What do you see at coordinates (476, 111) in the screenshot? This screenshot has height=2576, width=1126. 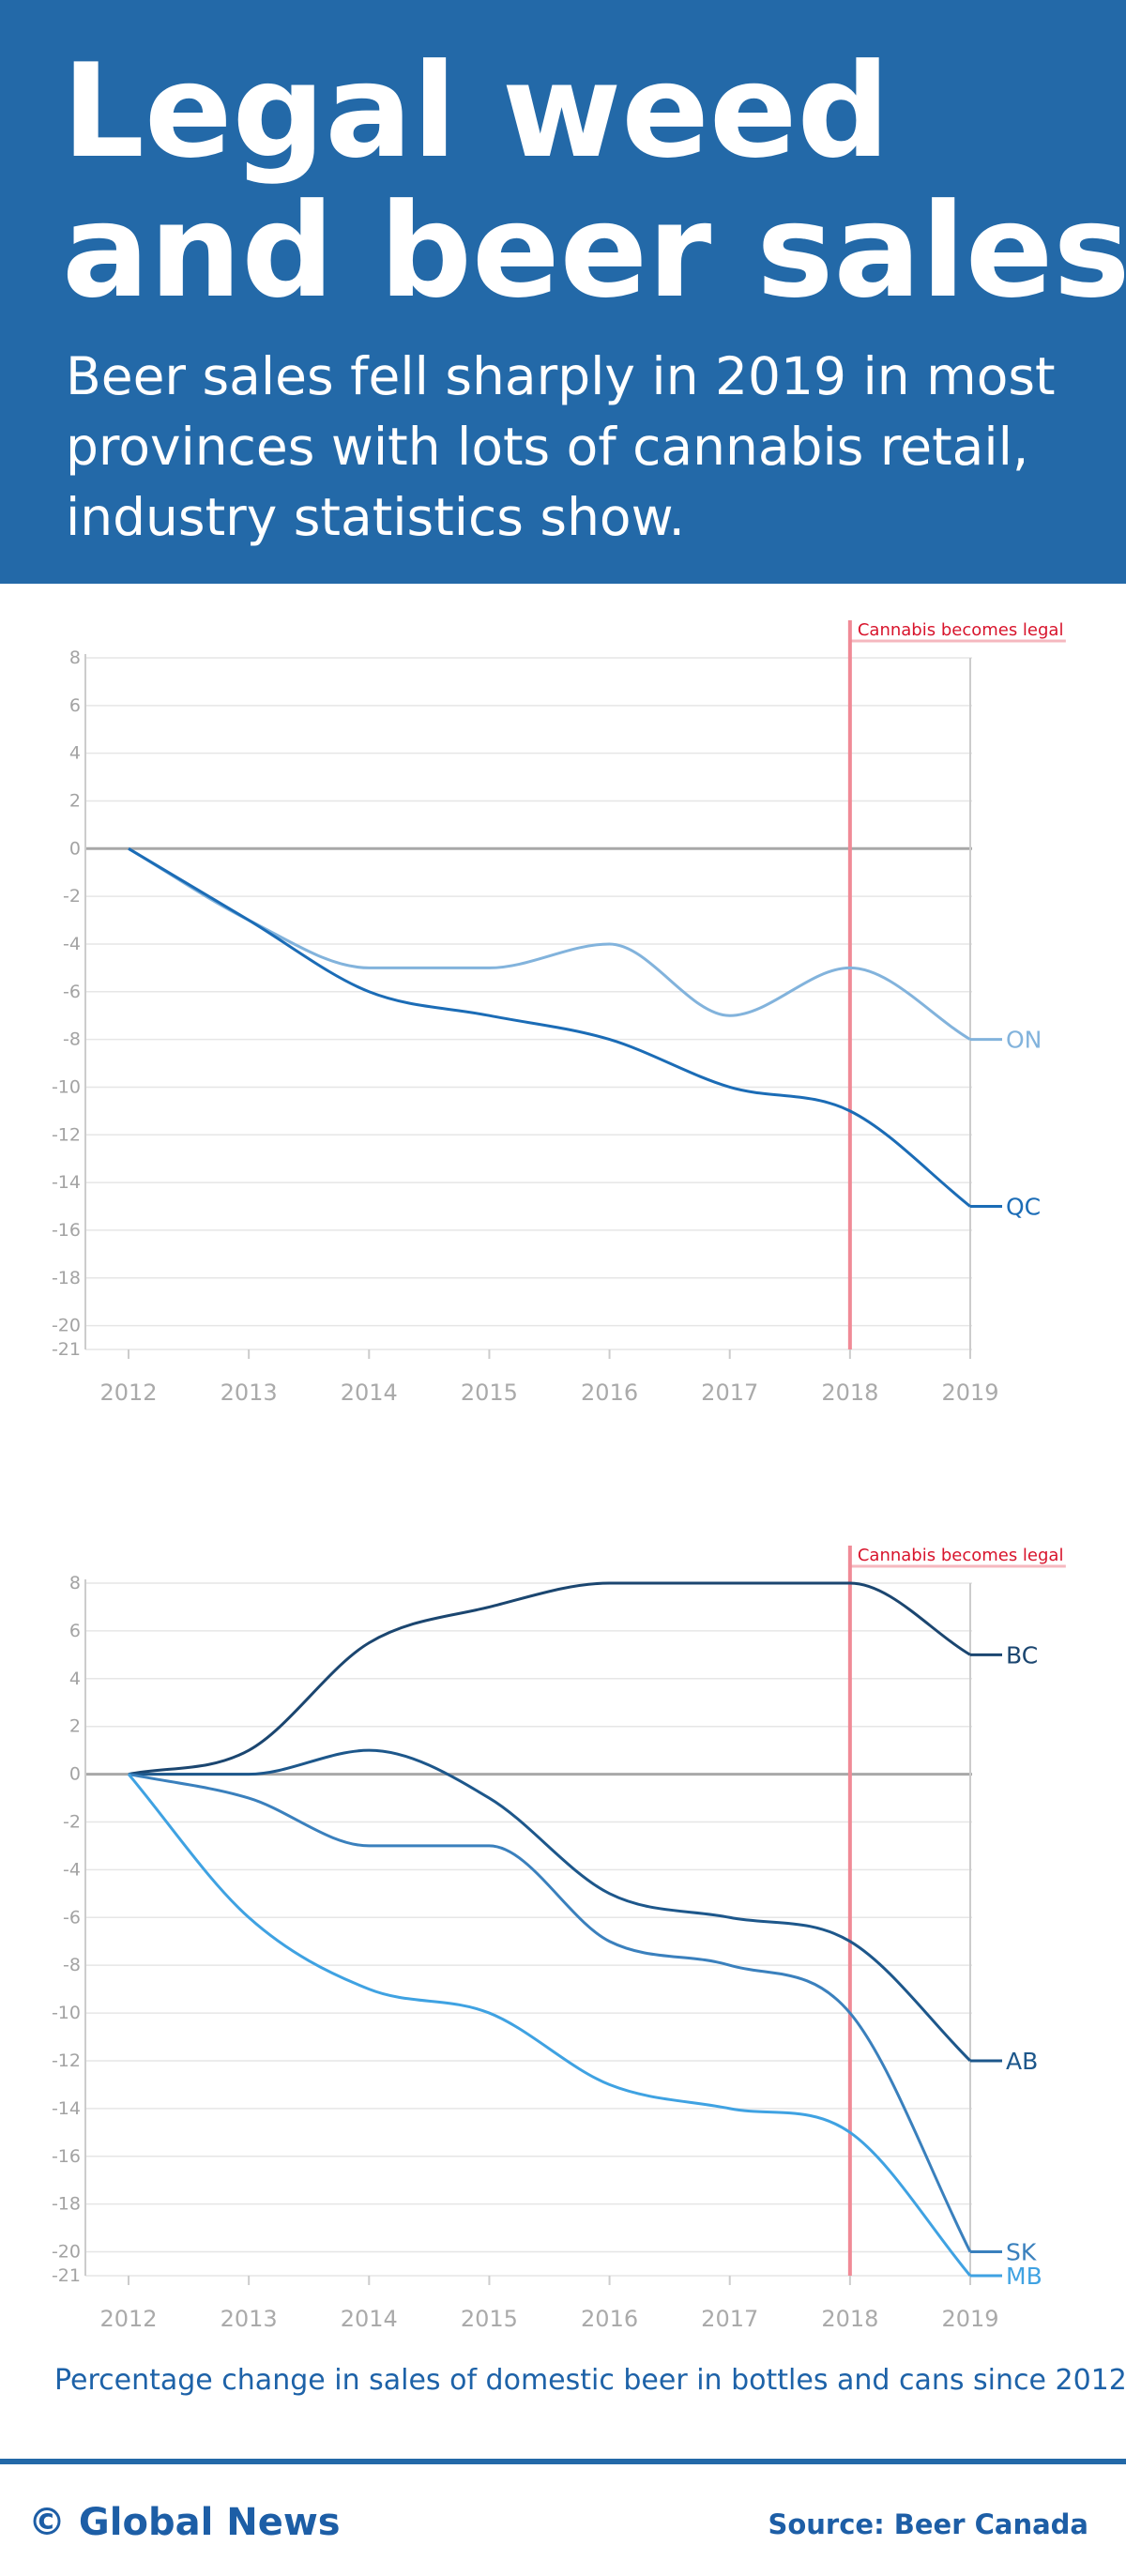 I see `title-line: Legal weed` at bounding box center [476, 111].